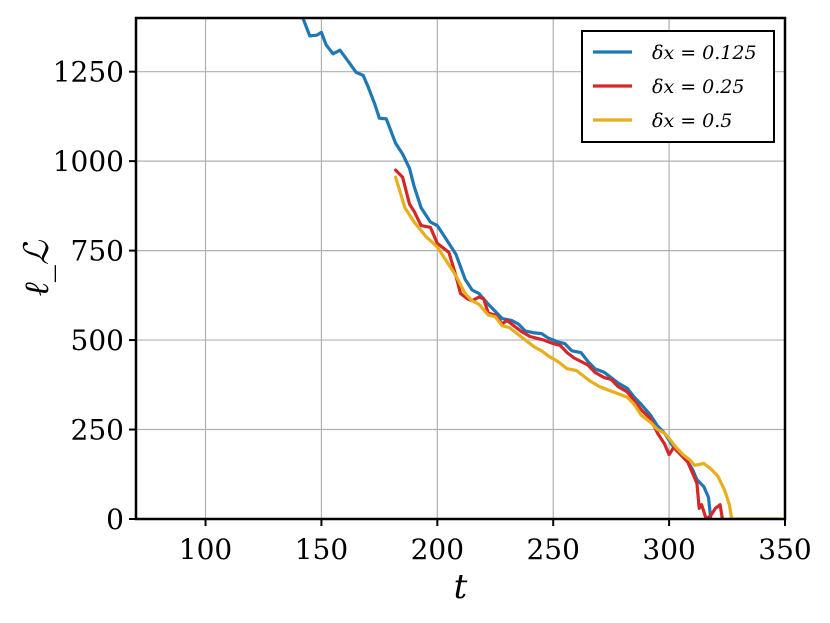 This screenshot has height=623, width=830. What do you see at coordinates (321, 549) in the screenshot?
I see `x-tick-label: 150` at bounding box center [321, 549].